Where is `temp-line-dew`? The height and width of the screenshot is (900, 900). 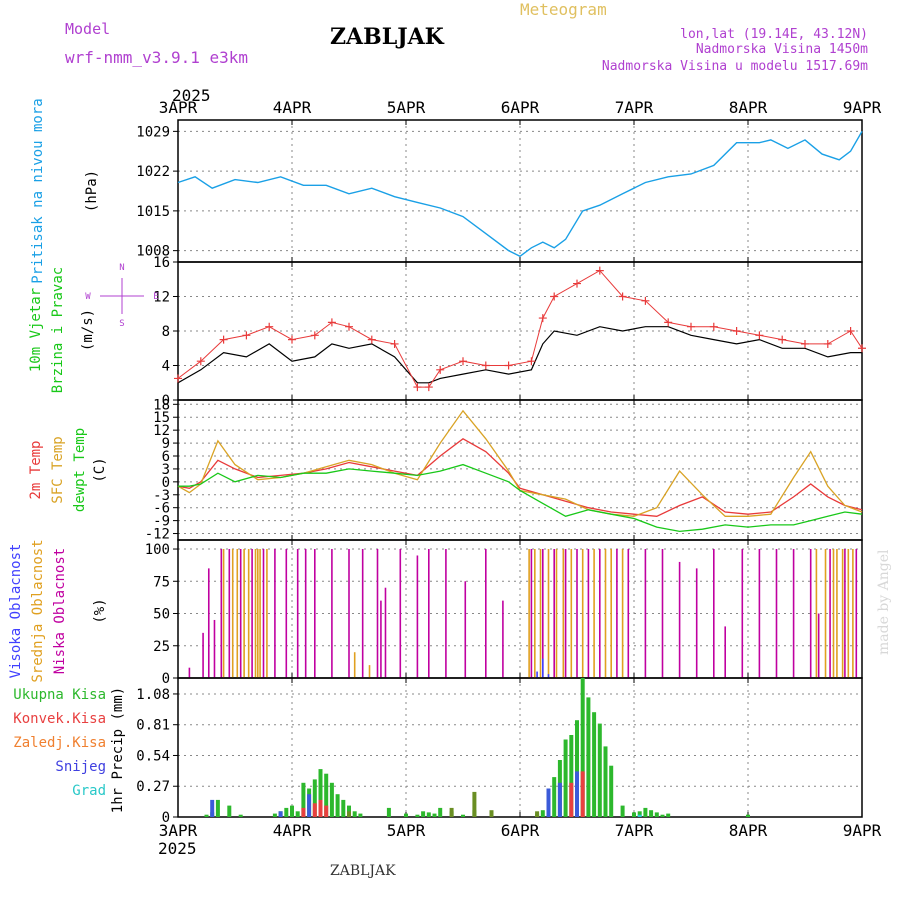 temp-line-dew is located at coordinates (520, 498).